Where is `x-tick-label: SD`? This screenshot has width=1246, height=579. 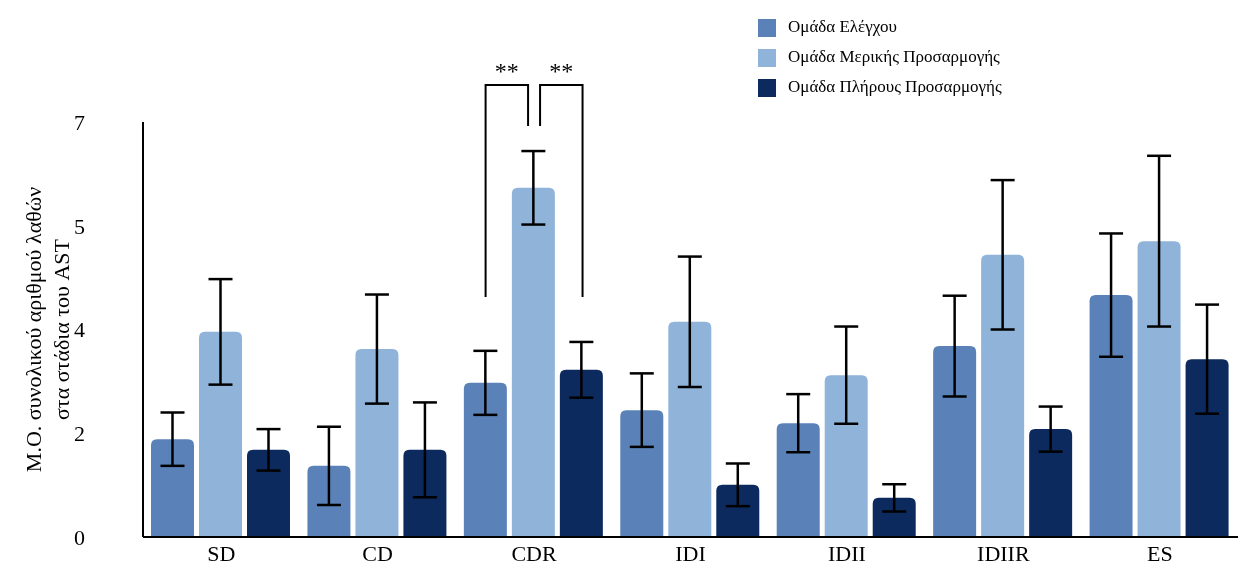 x-tick-label: SD is located at coordinates (221, 553).